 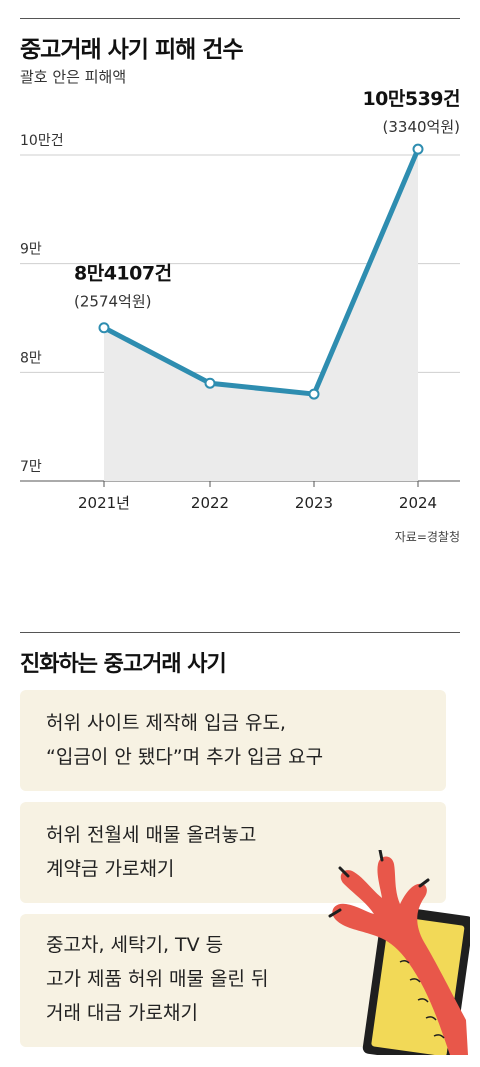 I want to click on info-box-2-line-2: 계약금 가로채기, so click(x=110, y=869).